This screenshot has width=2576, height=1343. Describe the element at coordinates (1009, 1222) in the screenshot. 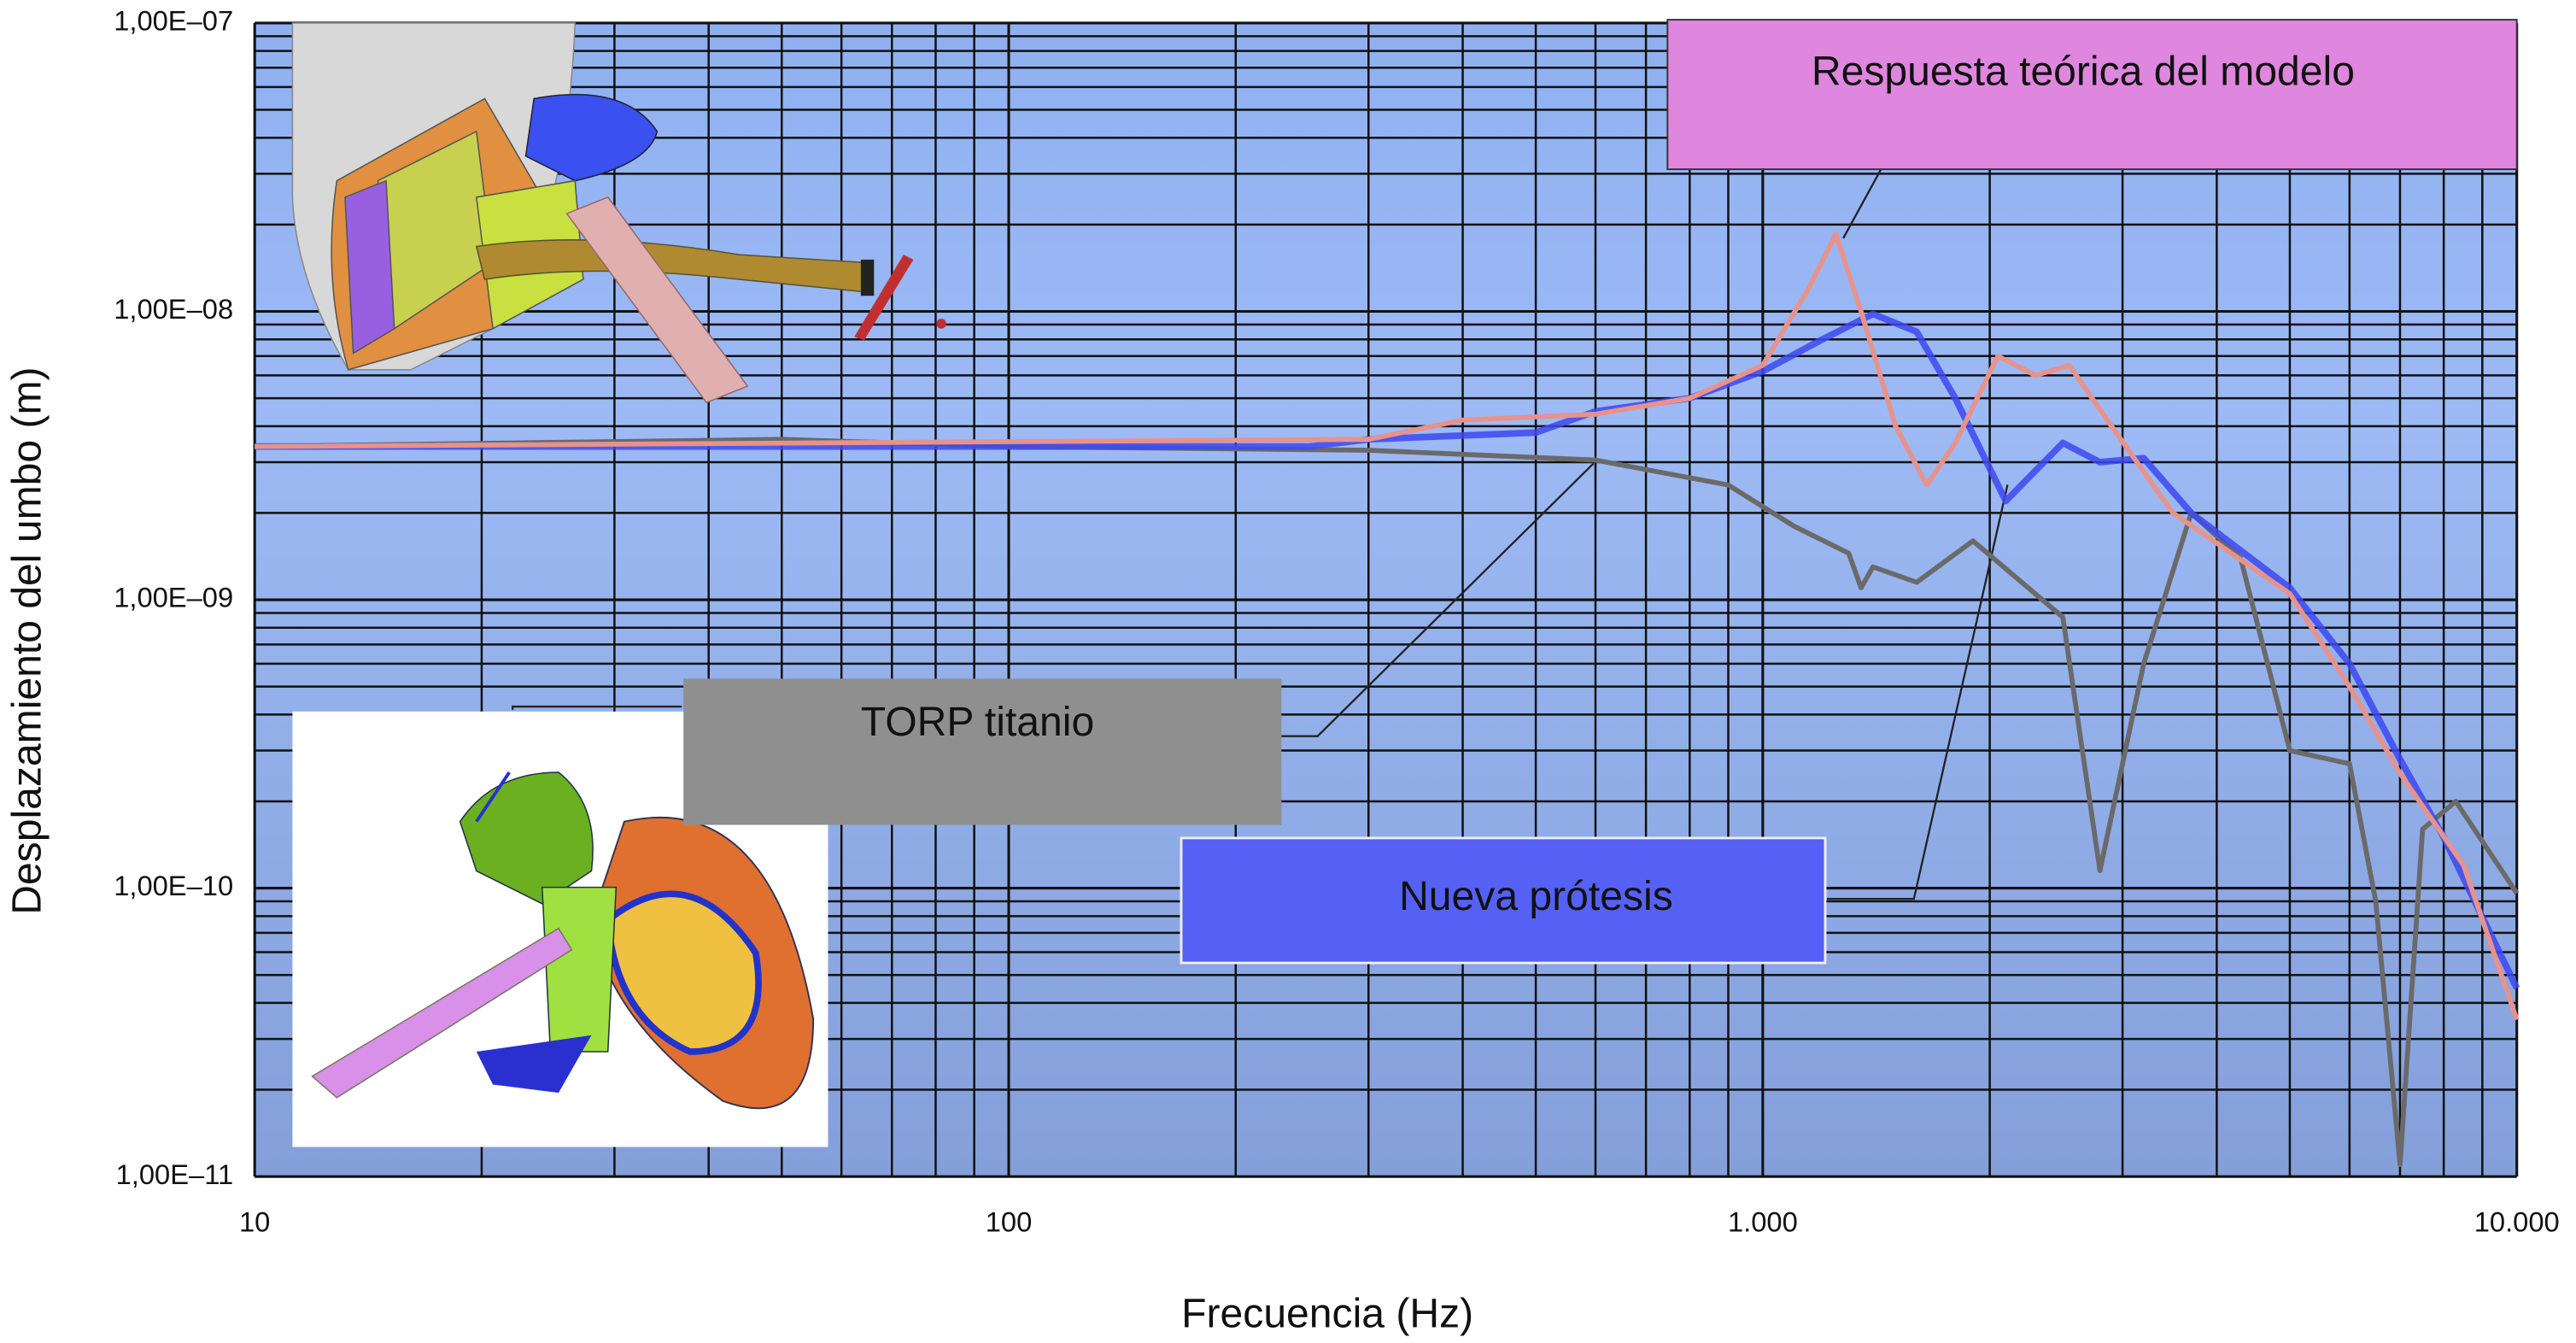

I see `x-tick-label: 100` at that location.